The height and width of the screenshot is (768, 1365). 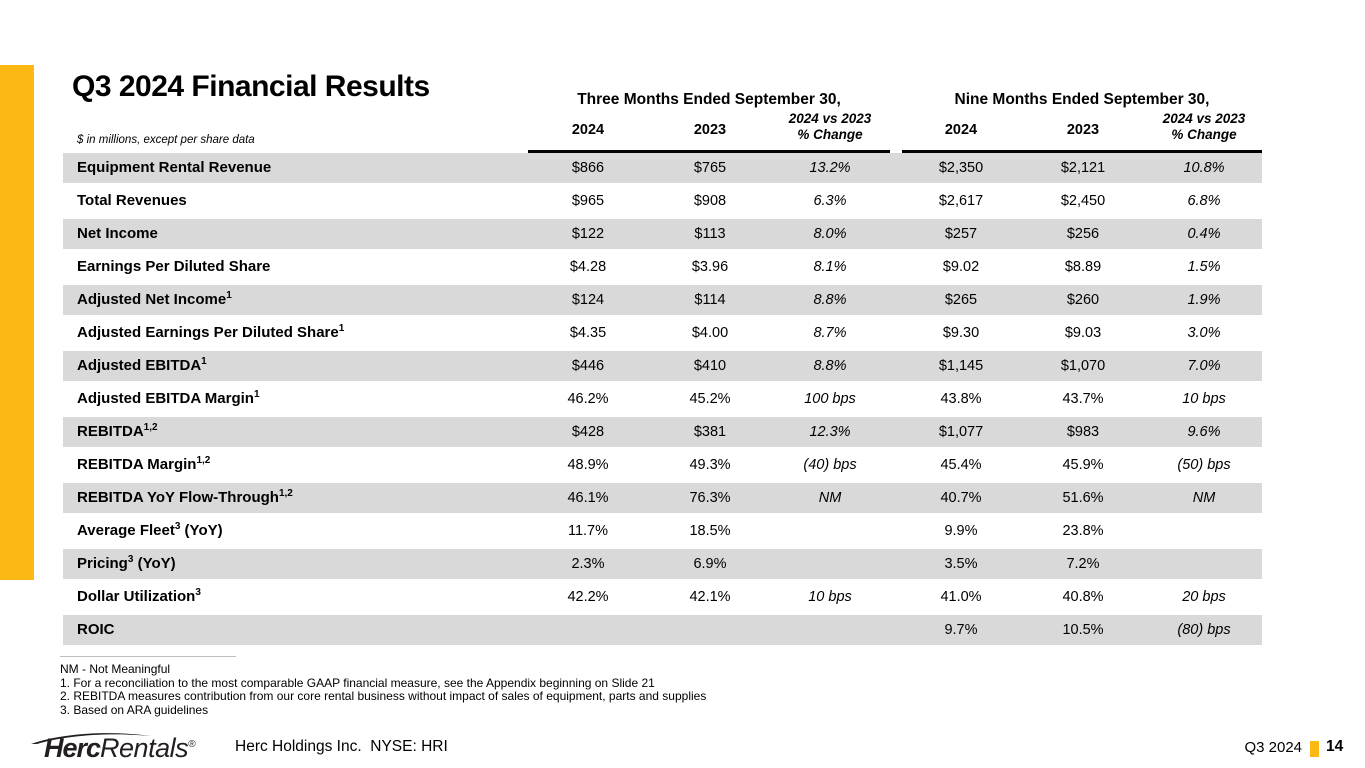 What do you see at coordinates (588, 234) in the screenshot?
I see `value-cell: $122` at bounding box center [588, 234].